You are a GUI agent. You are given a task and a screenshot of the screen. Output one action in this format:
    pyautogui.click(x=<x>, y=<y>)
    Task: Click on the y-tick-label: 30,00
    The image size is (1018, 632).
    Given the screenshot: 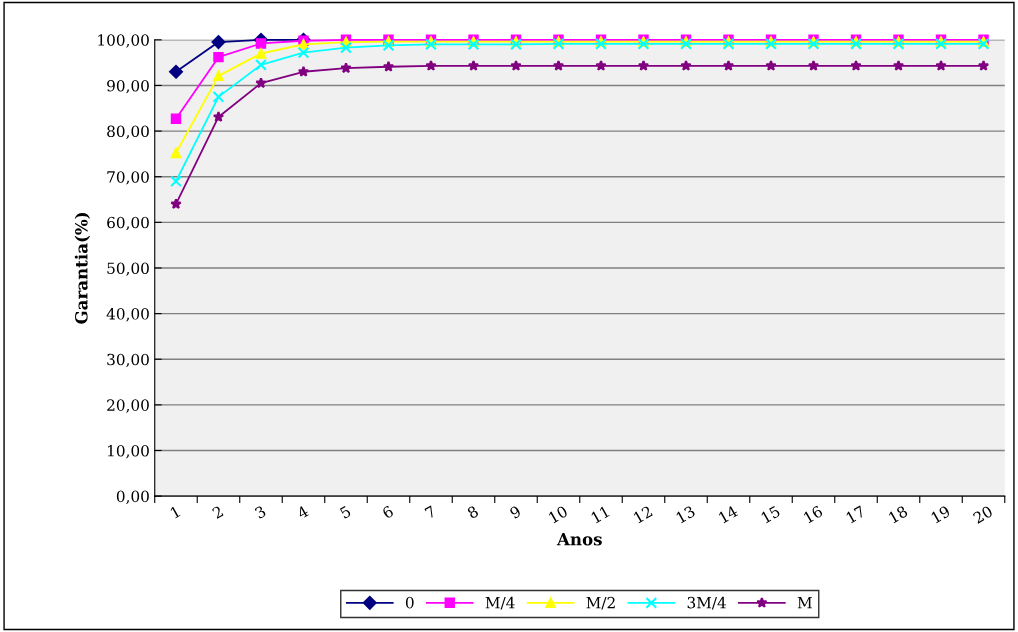 What is the action you would take?
    pyautogui.click(x=128, y=360)
    